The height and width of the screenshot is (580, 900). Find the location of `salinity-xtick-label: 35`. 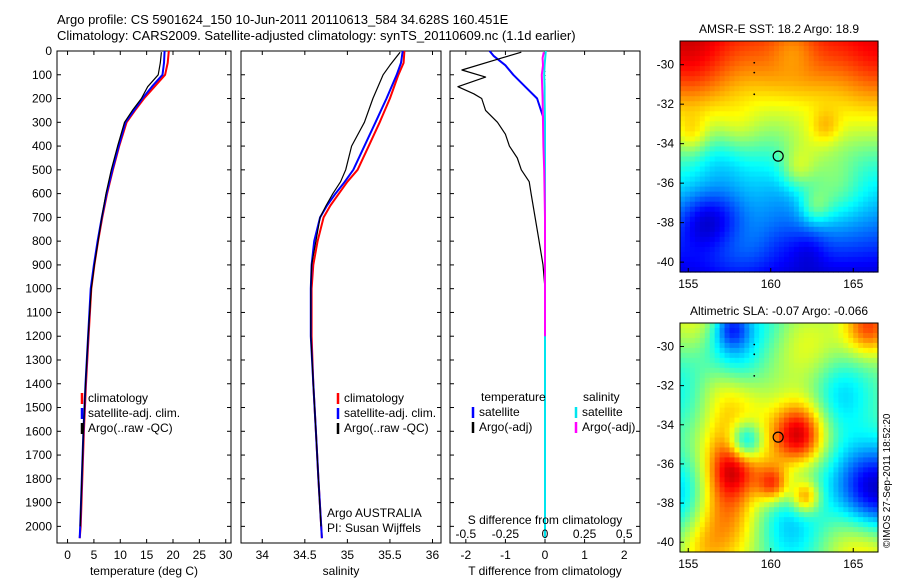

salinity-xtick-label: 35 is located at coordinates (348, 555).